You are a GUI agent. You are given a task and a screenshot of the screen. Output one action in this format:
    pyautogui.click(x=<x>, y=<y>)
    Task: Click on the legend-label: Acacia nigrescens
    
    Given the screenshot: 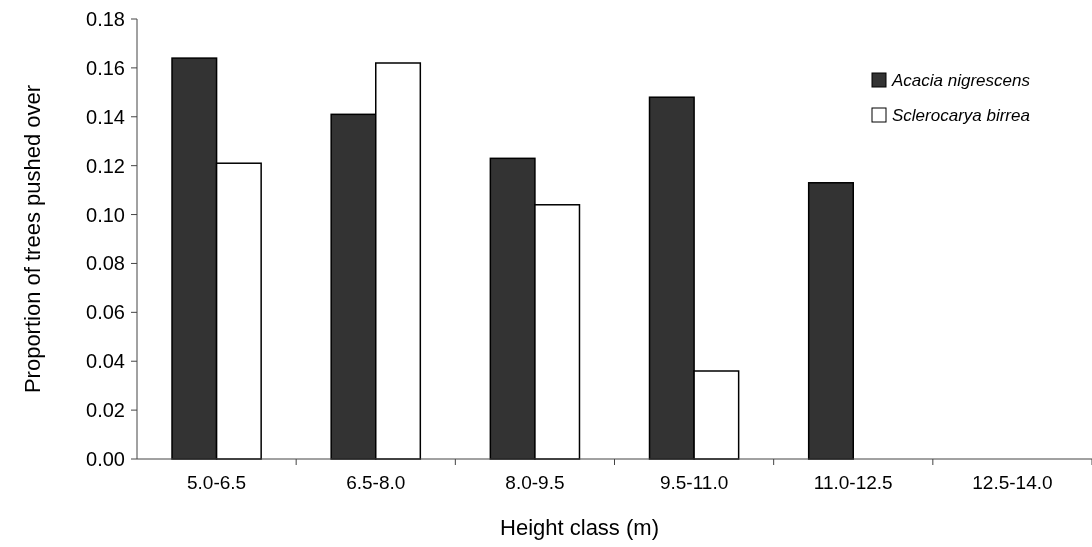 What is the action you would take?
    pyautogui.click(x=961, y=80)
    